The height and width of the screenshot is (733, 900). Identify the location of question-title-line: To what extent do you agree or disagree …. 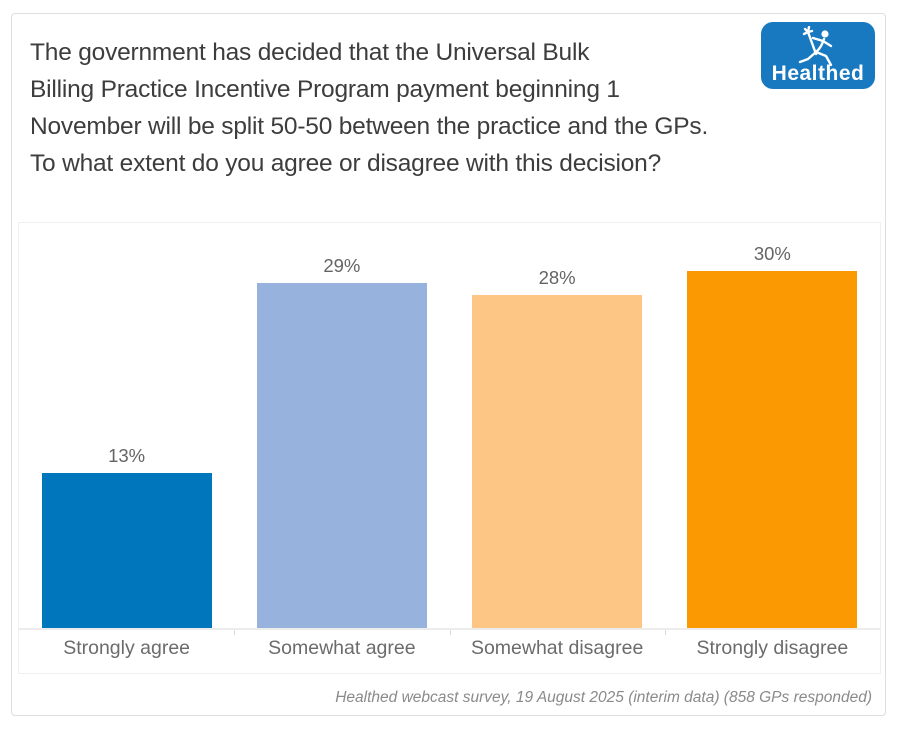
(346, 163).